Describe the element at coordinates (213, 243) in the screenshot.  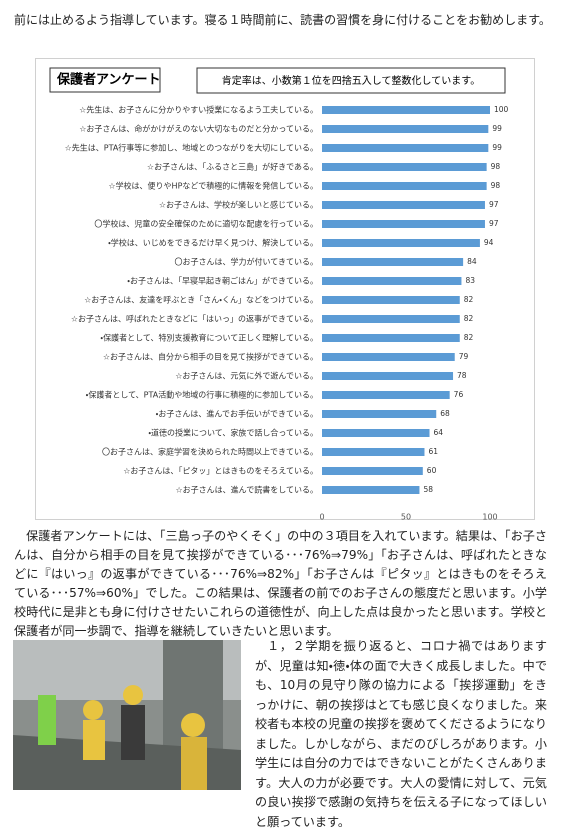
I see `category-label: ・学校は、いじめをできるだけ早く見つけ、解決している。` at that location.